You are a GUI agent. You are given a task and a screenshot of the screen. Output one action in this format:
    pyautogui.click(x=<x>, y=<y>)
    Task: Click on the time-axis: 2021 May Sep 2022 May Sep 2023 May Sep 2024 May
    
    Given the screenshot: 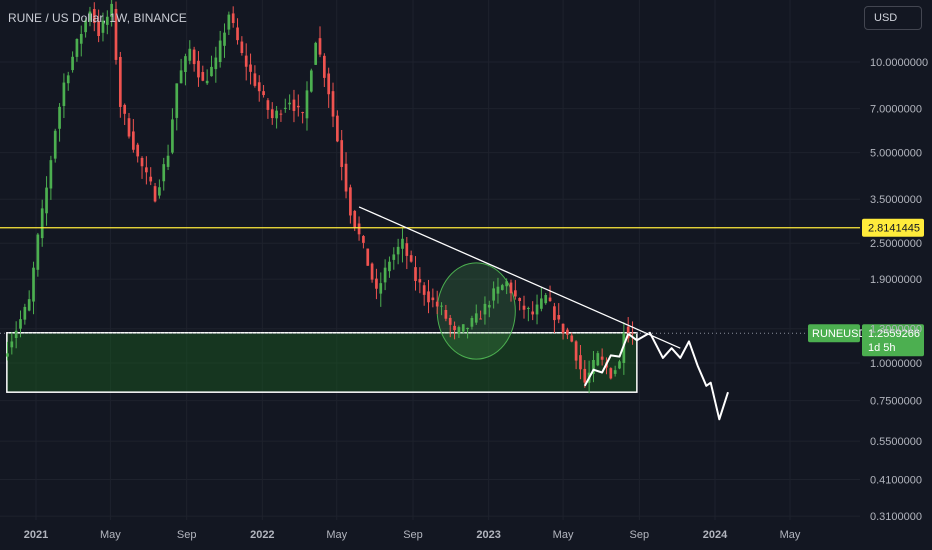 What is the action you would take?
    pyautogui.click(x=412, y=535)
    